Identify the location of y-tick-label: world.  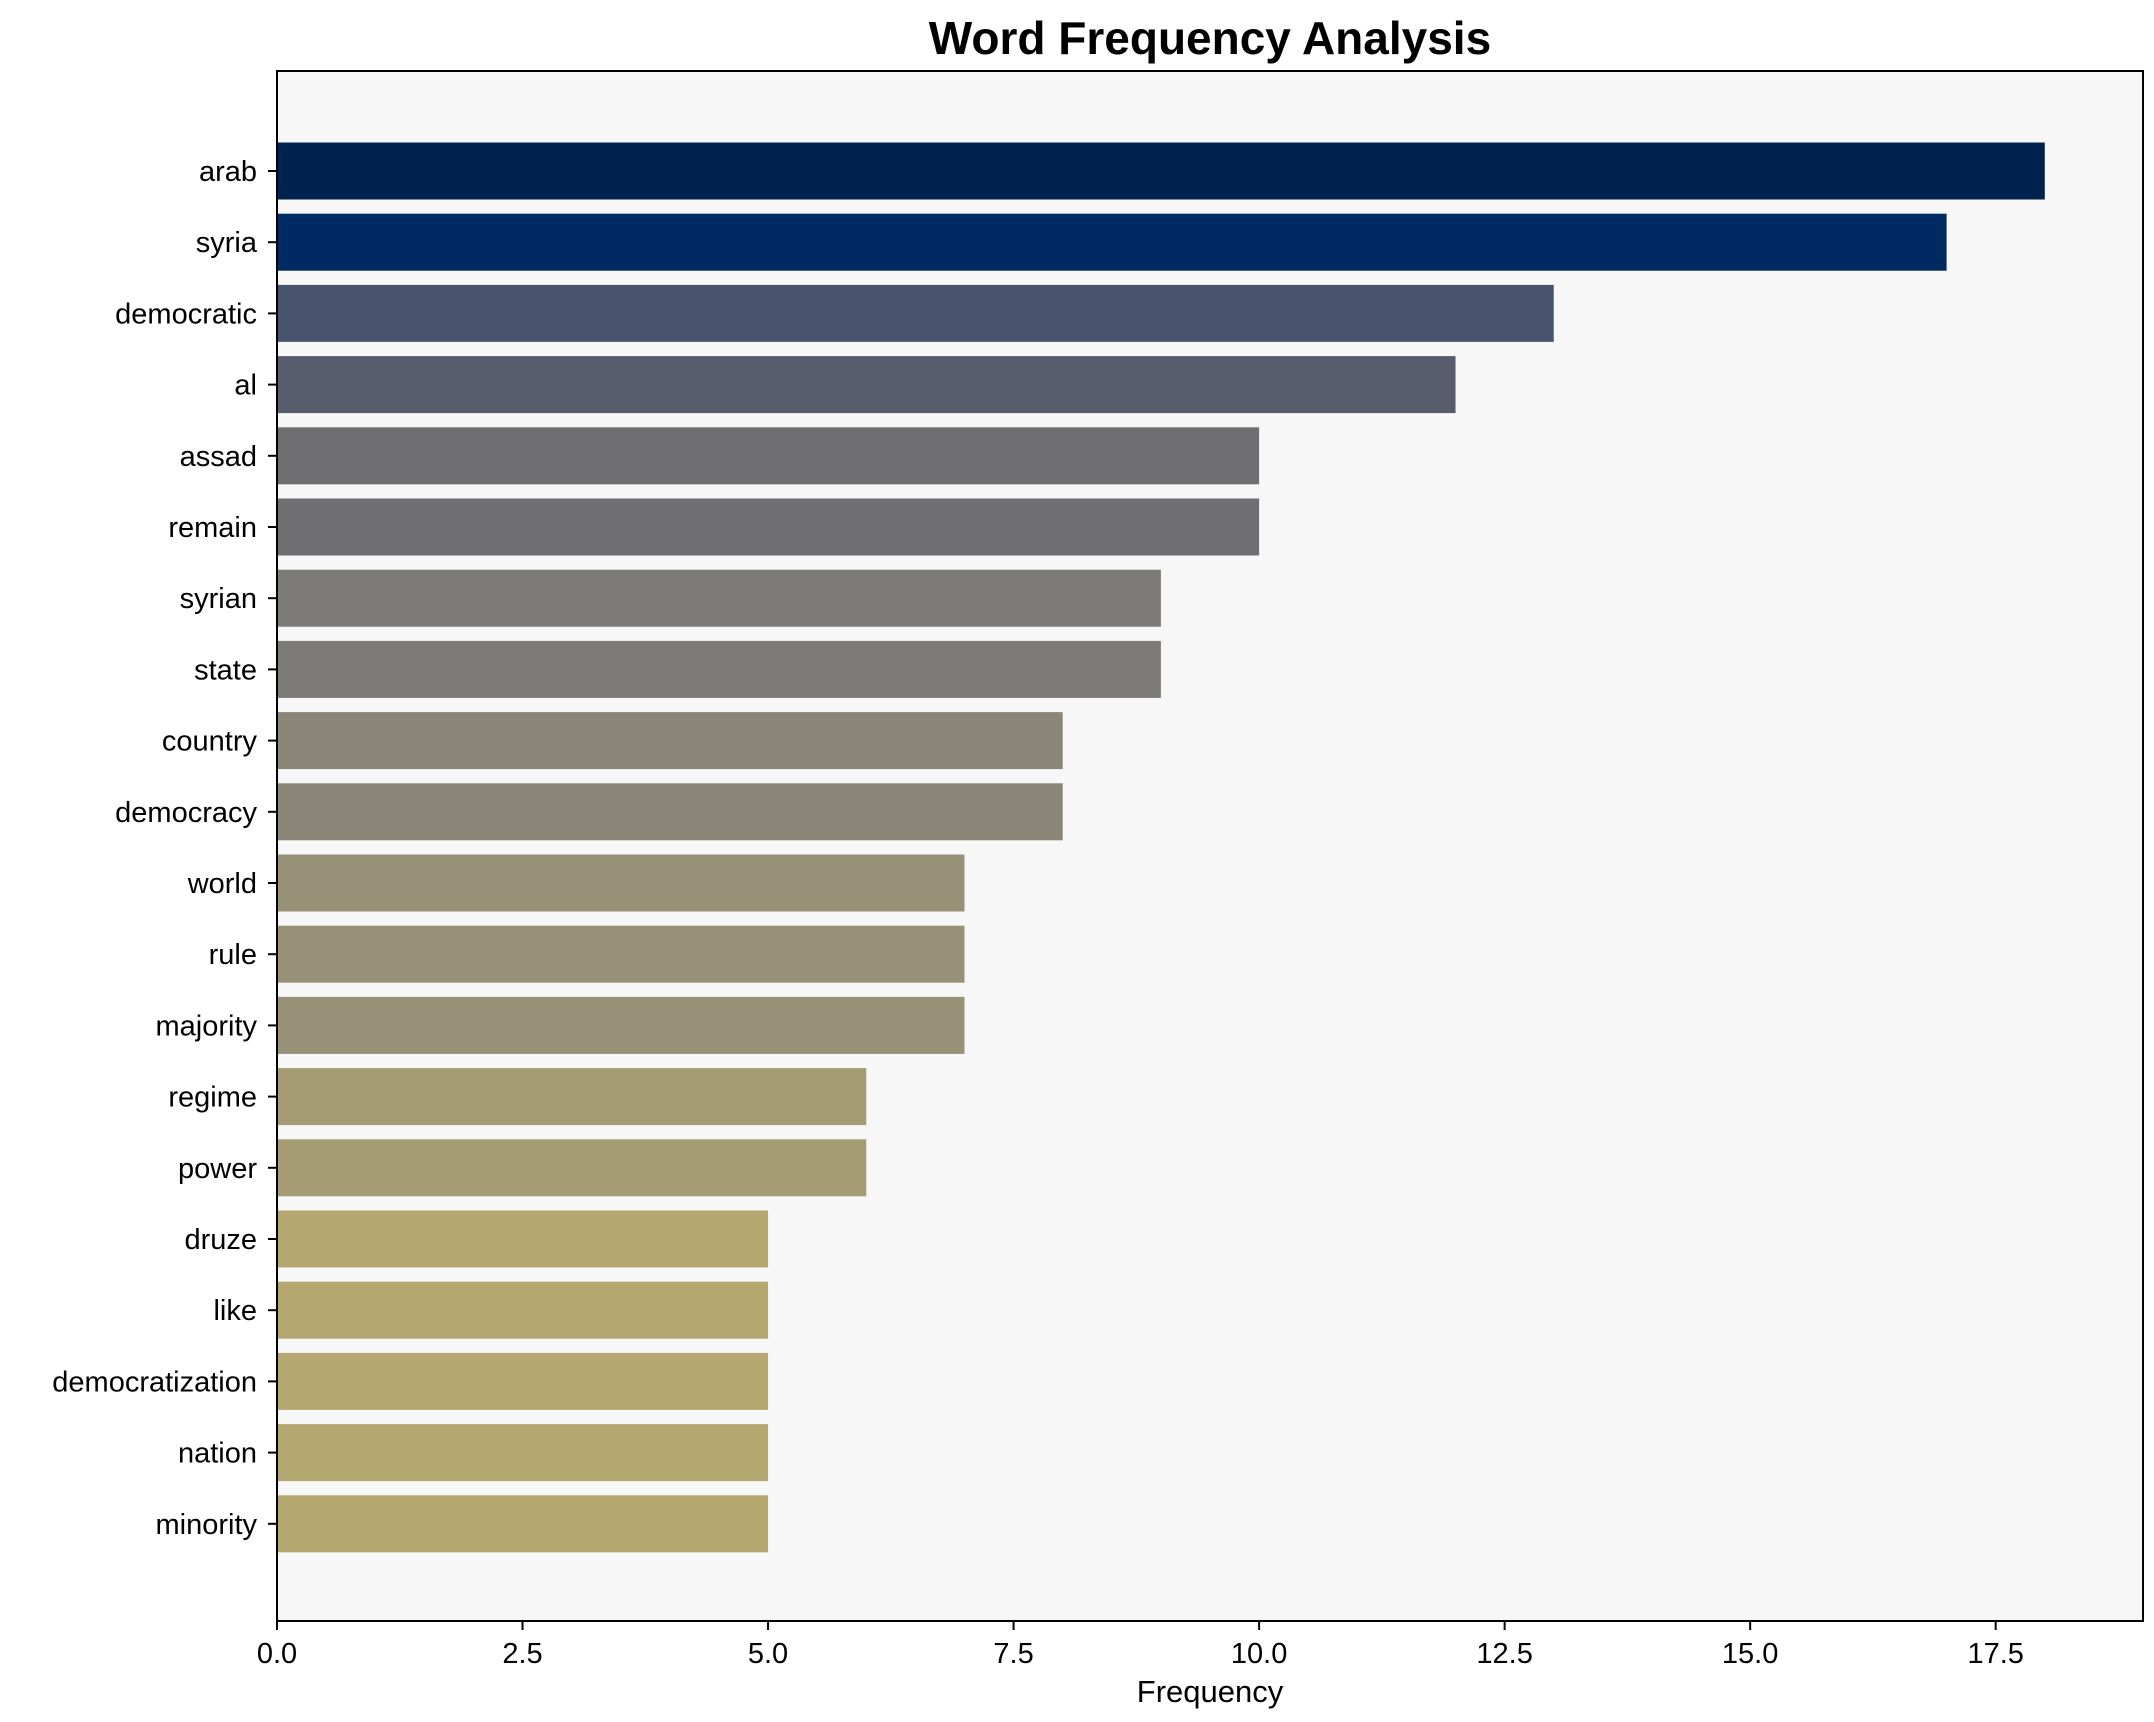
(222, 884).